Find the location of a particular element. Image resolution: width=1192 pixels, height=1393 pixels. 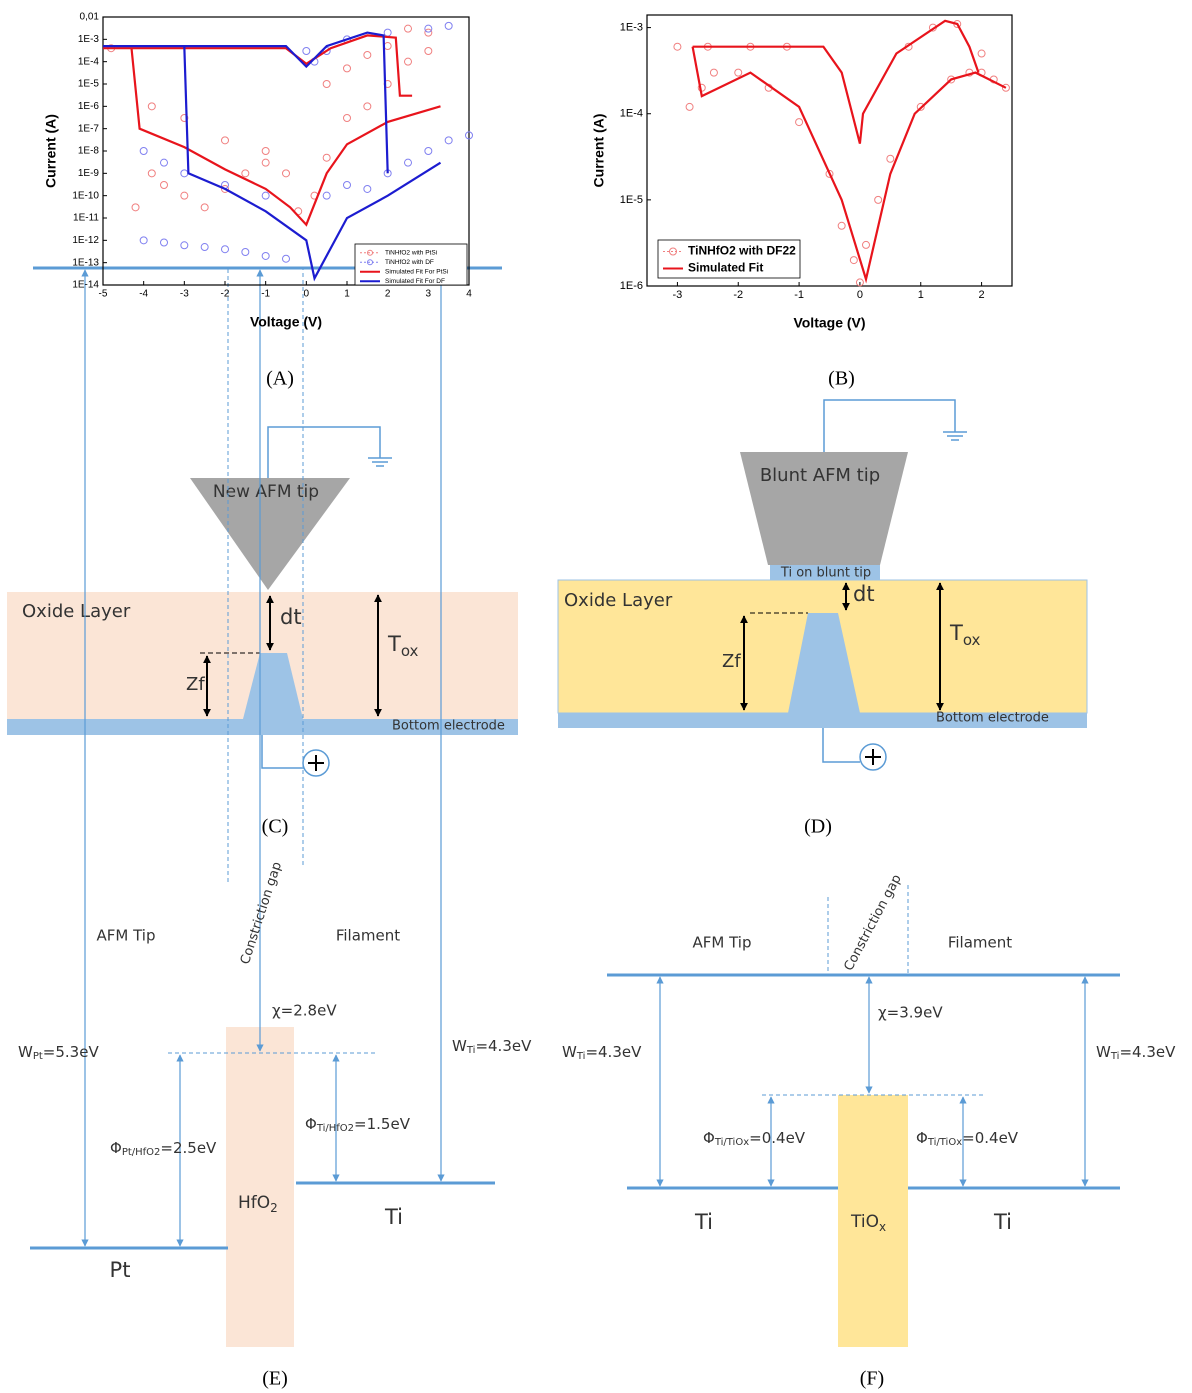

legend-label: TiNHfO2 with DF is located at coordinates (409, 262).